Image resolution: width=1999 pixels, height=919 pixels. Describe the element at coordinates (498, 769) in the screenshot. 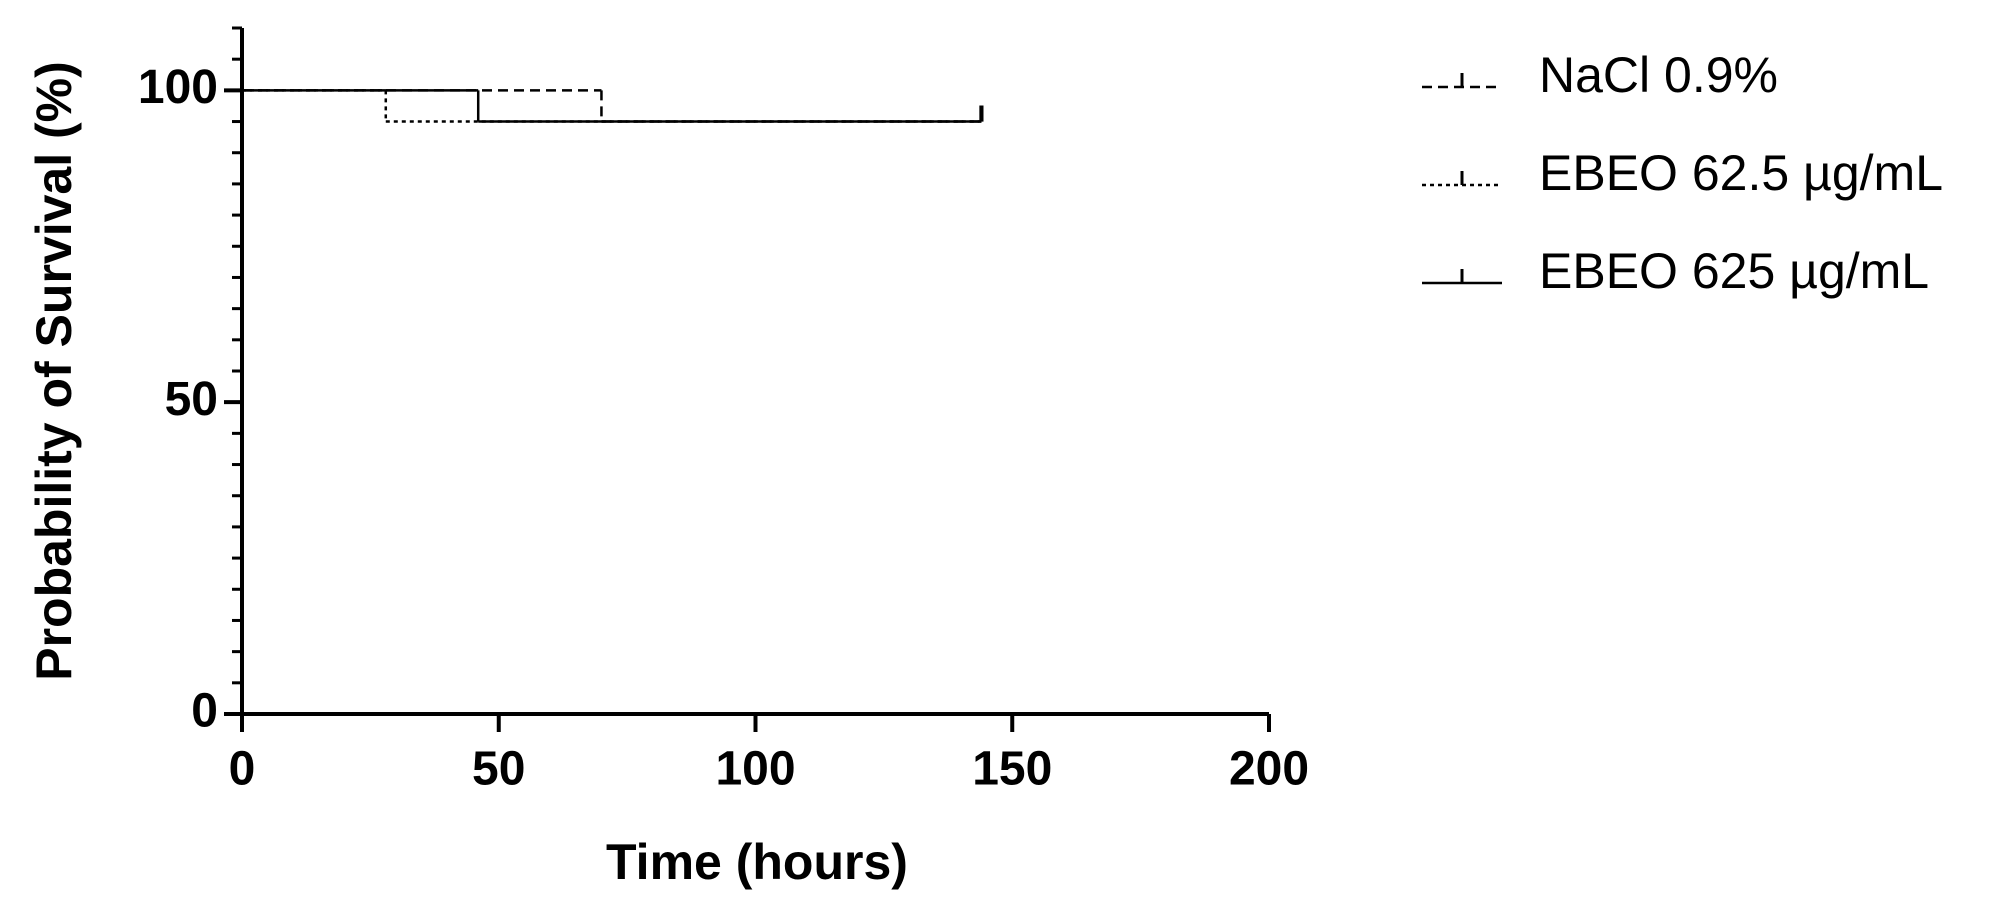

I see `x-tick-label: 50` at that location.